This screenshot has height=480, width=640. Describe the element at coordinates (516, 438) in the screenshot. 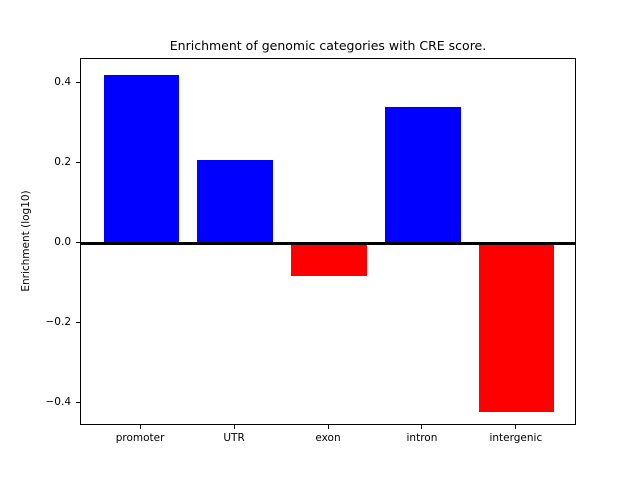

I see `x-tick-label-intergenic: intergenic` at that location.